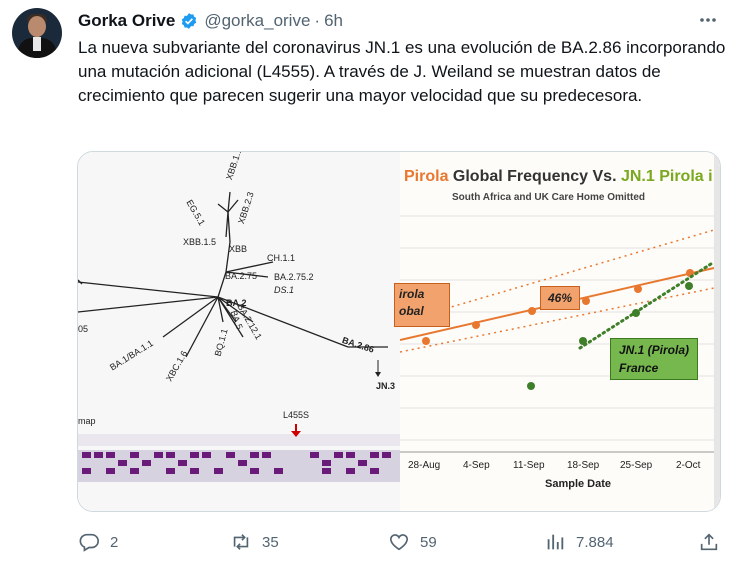  Describe the element at coordinates (654, 359) in the screenshot. I see `jn1-france-label: JN.1 (Pirola) France` at that location.